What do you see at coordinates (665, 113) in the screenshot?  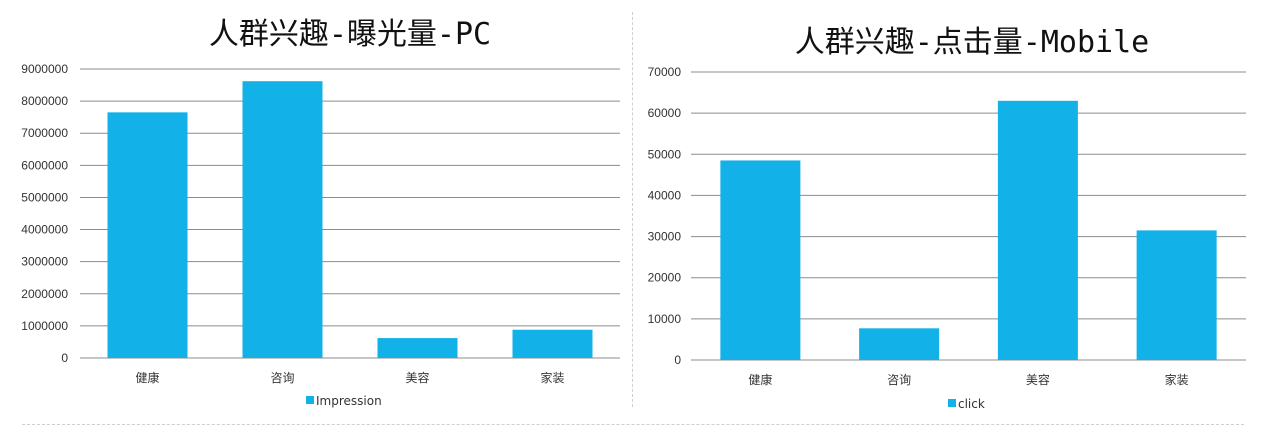 I see `y-tick-label: 60000` at bounding box center [665, 113].